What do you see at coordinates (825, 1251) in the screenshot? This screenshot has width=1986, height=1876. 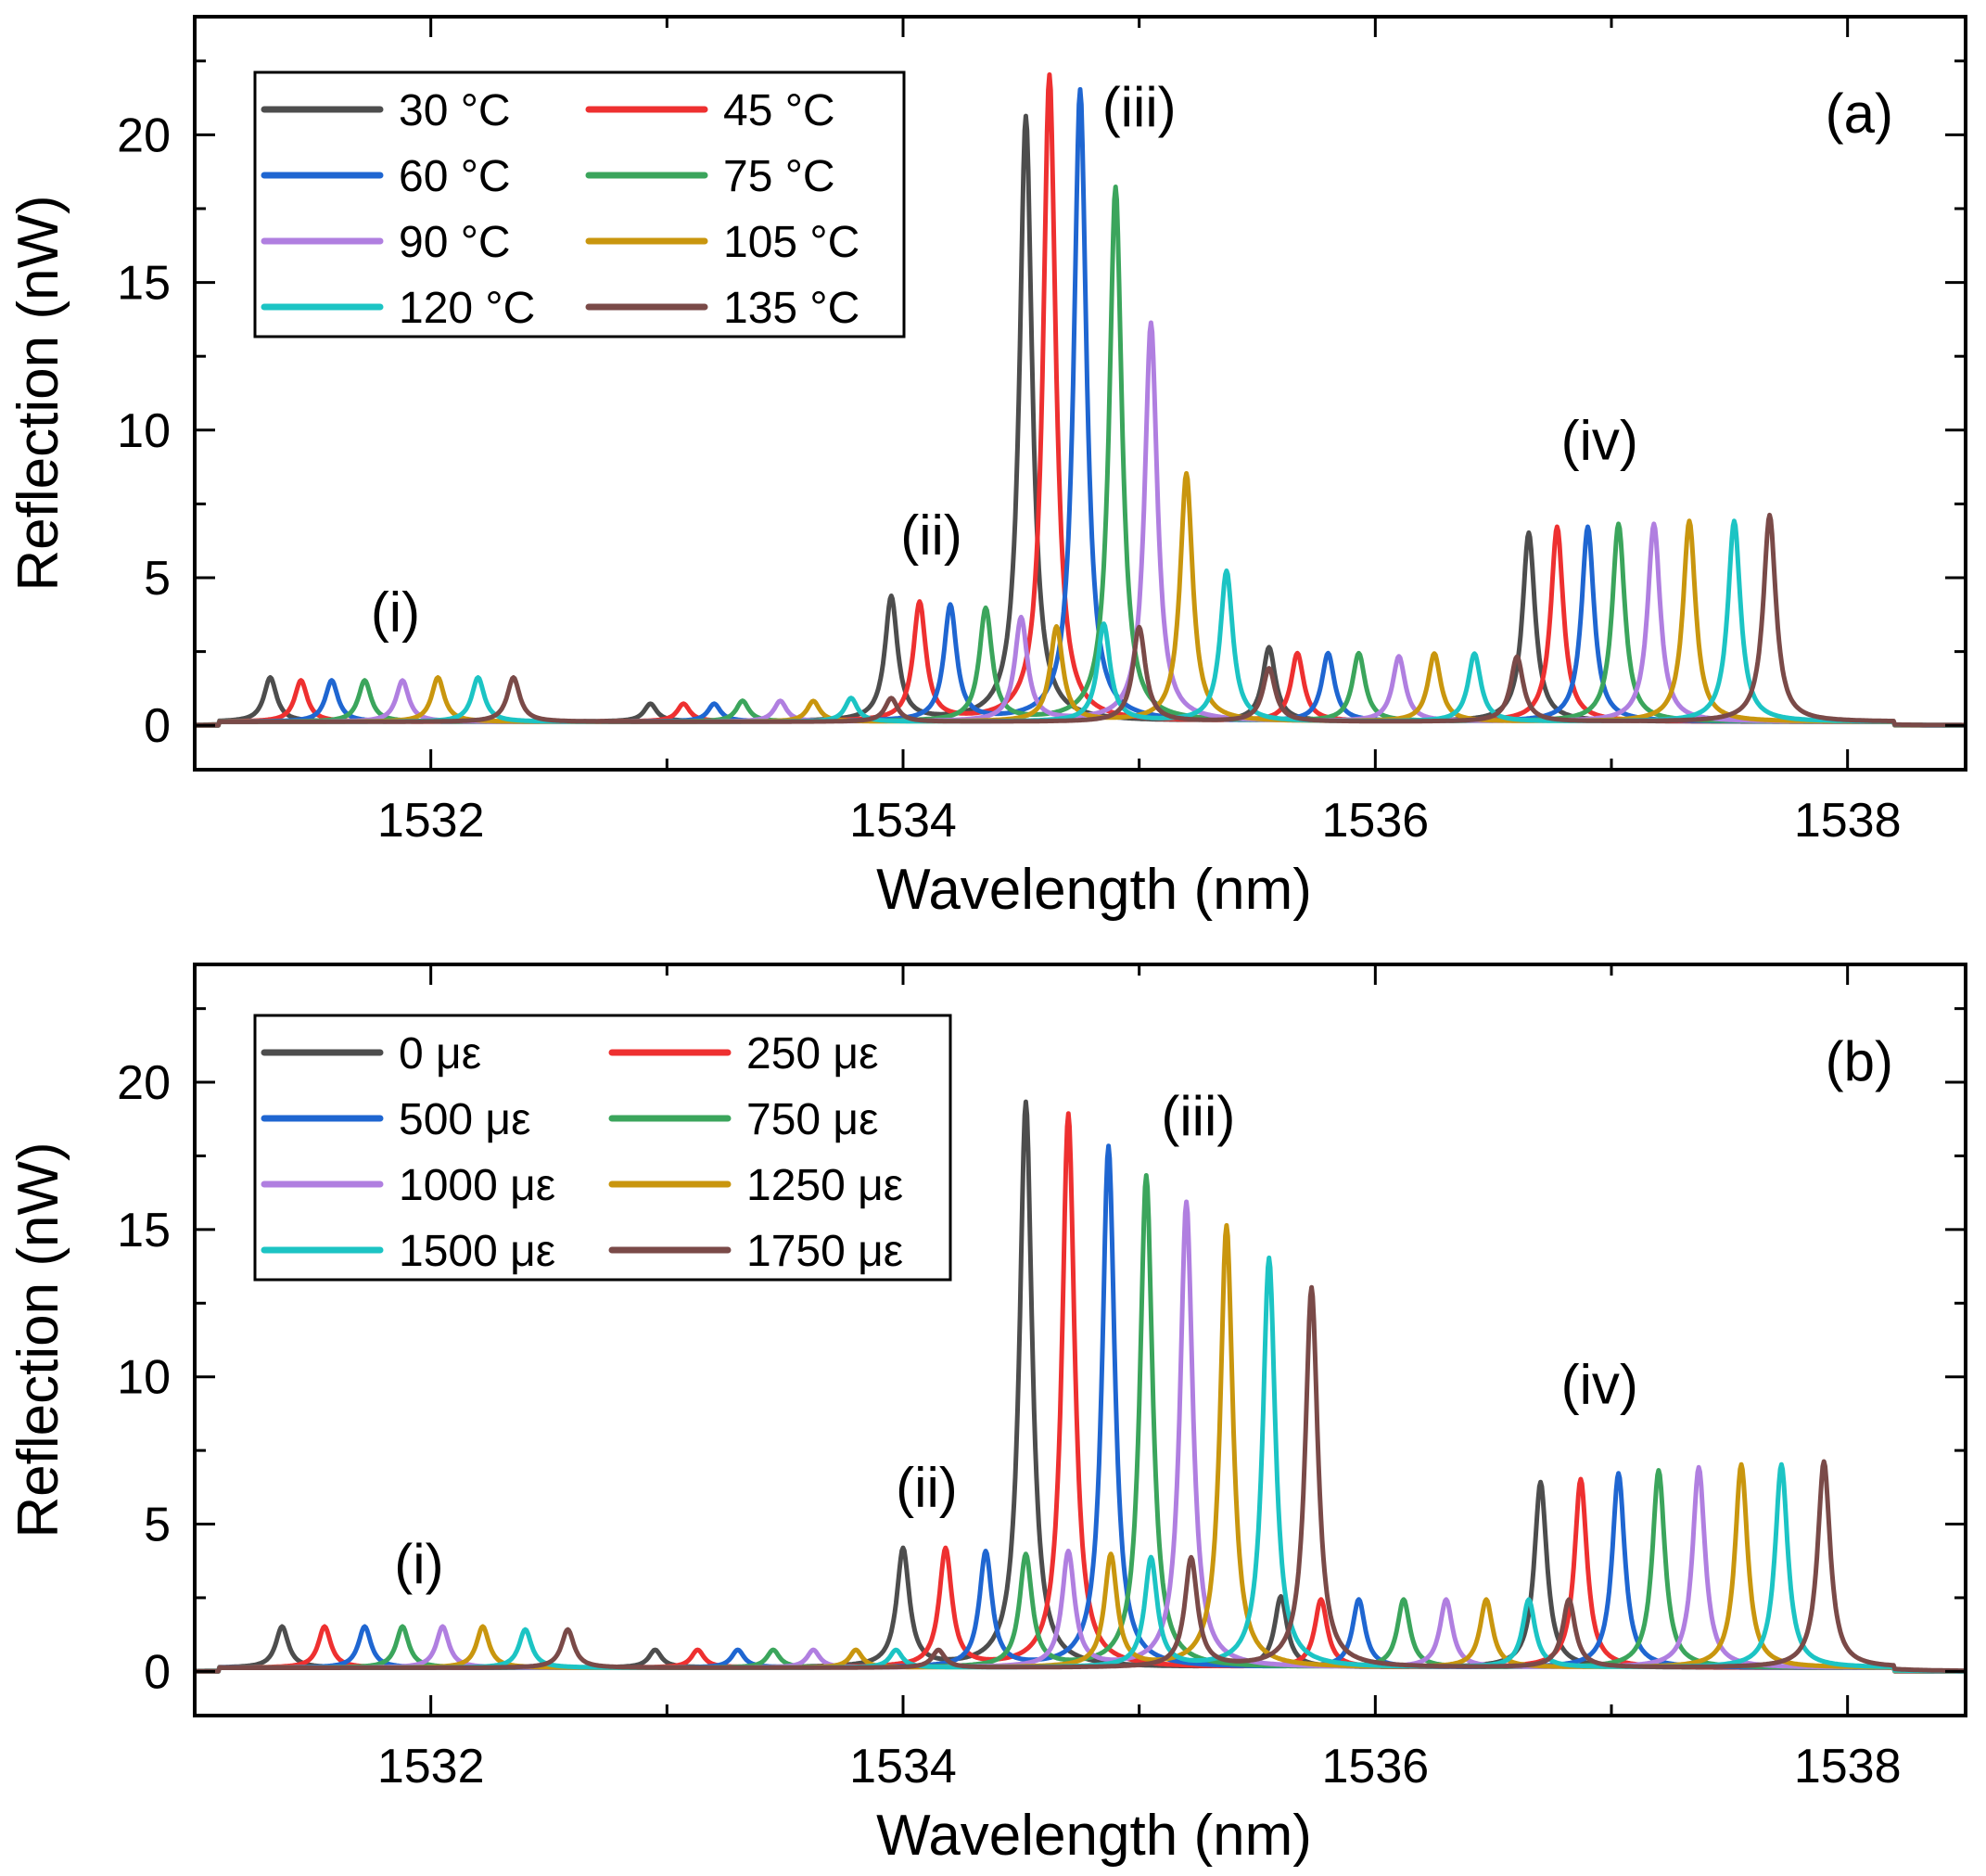 I see `legend-label: 1750 με` at bounding box center [825, 1251].